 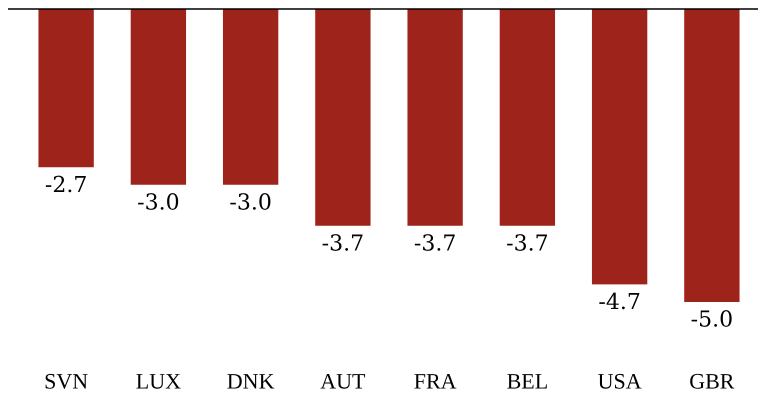 What do you see at coordinates (66, 185) in the screenshot?
I see `data-label: -2.7` at bounding box center [66, 185].